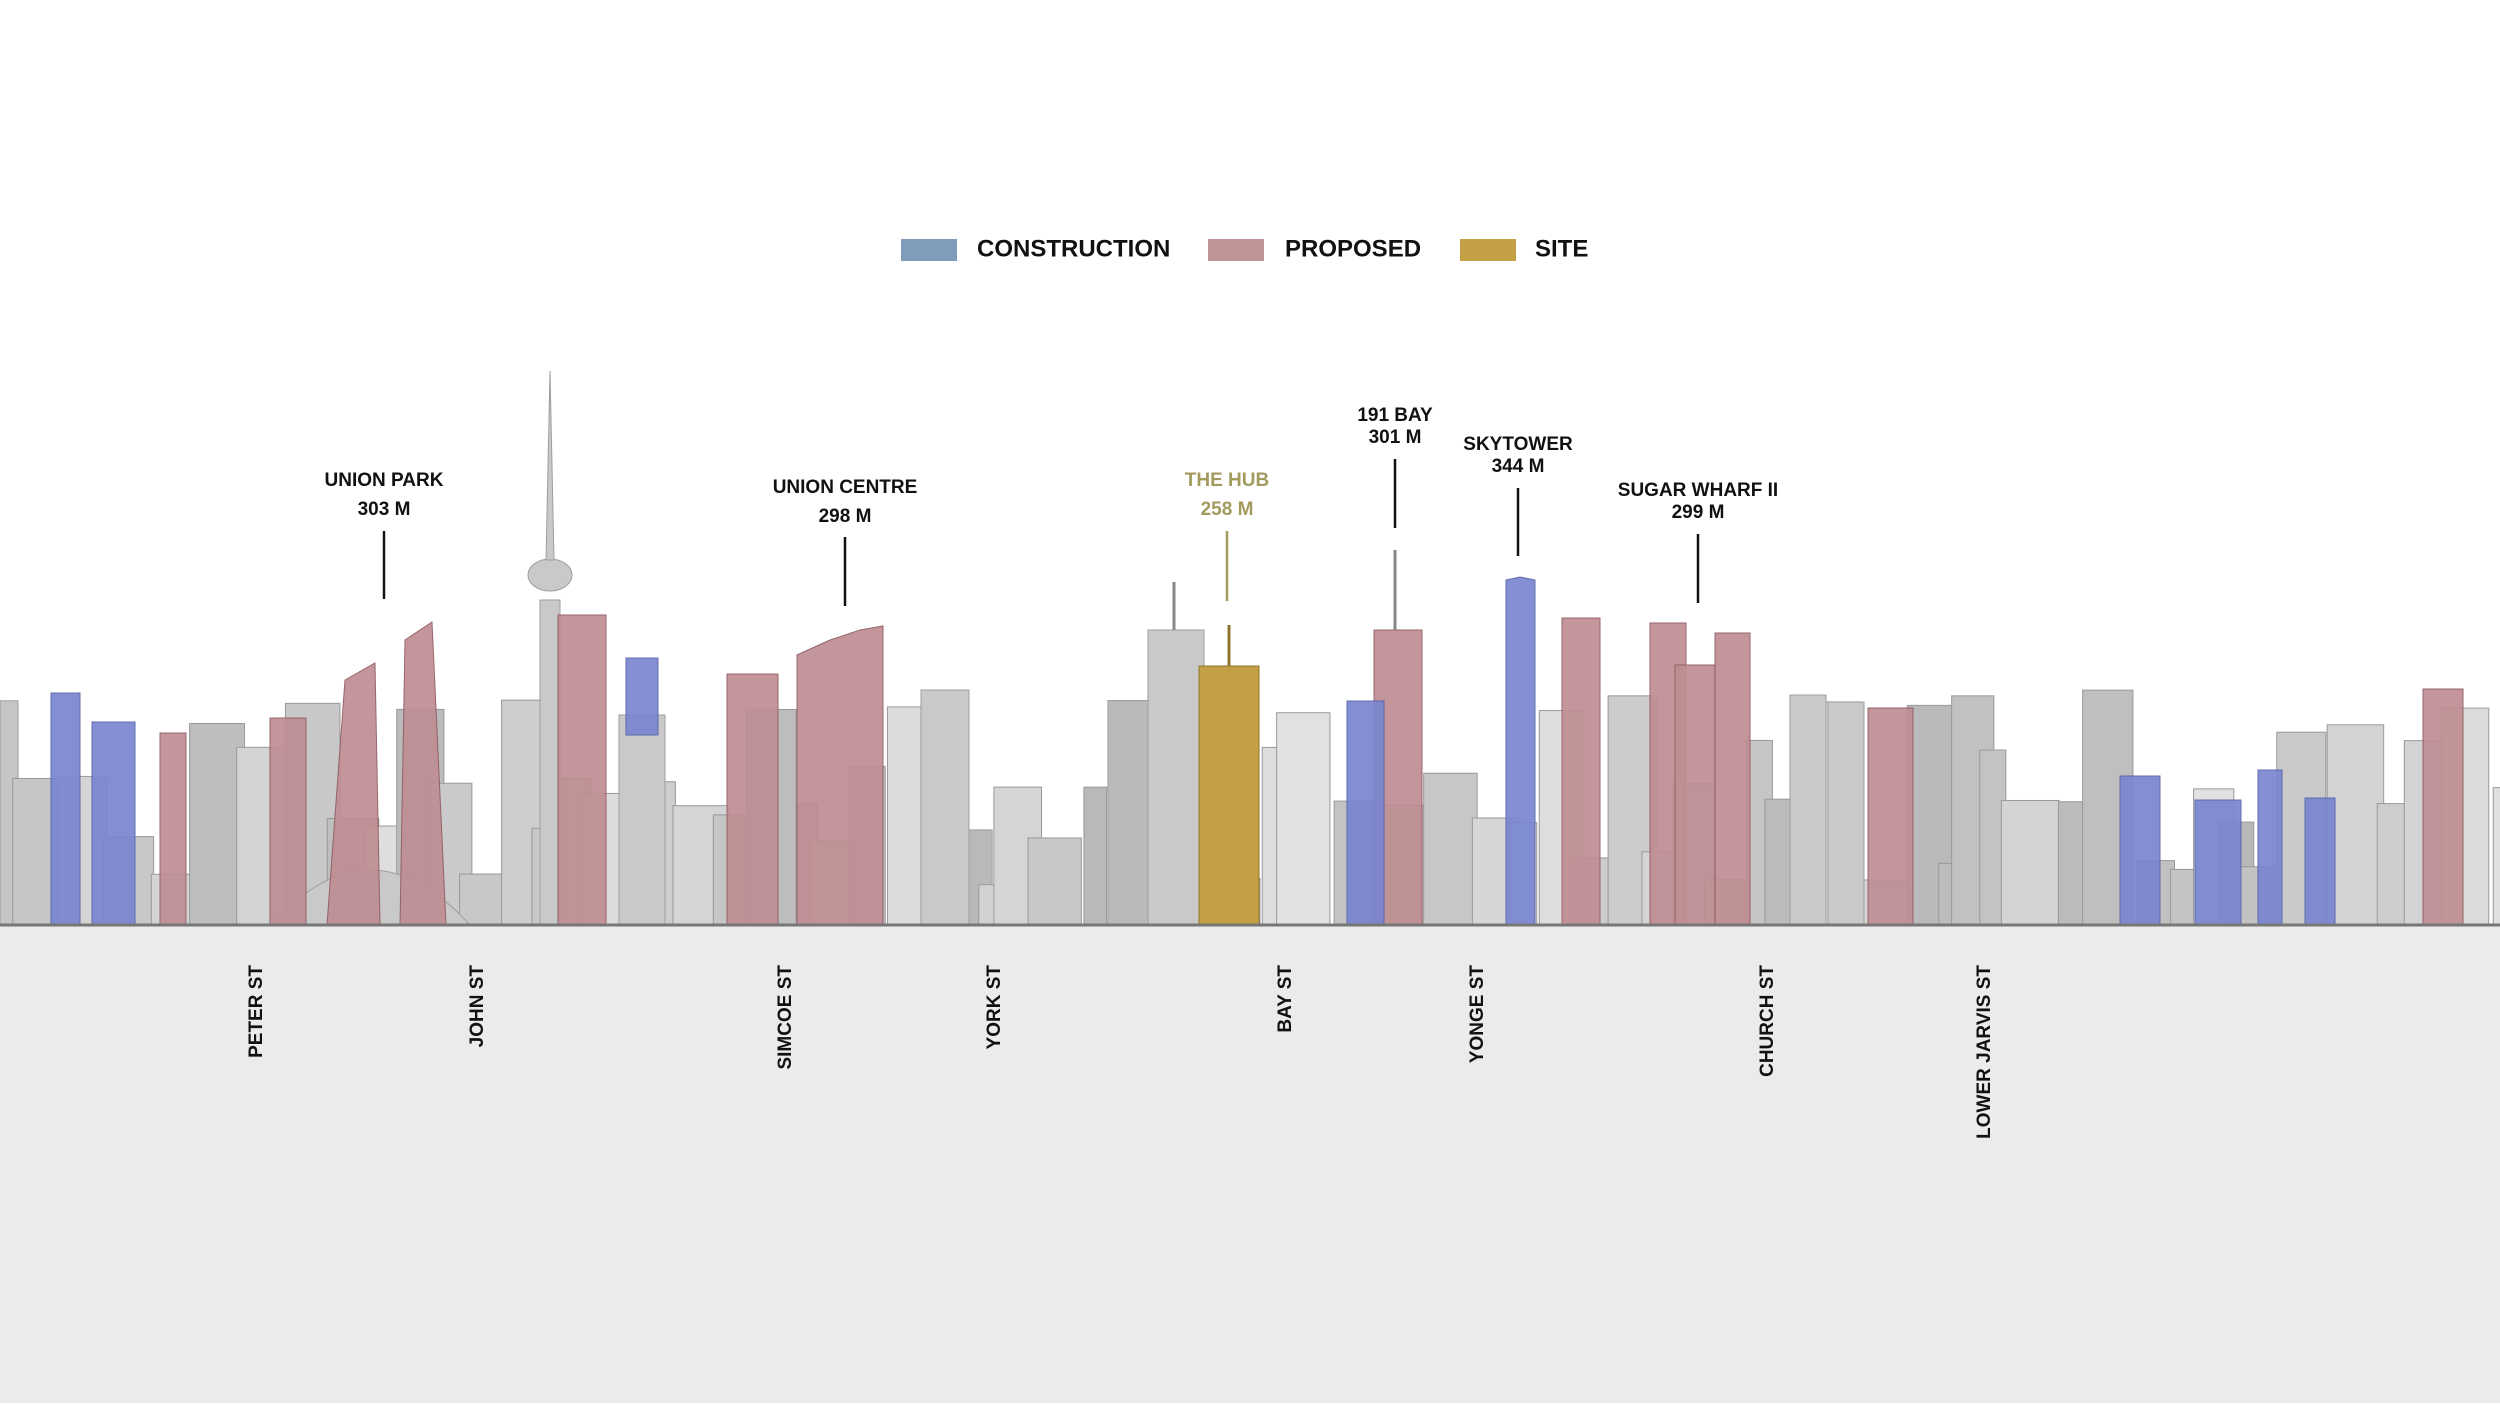 The width and height of the screenshot is (2500, 1406). Describe the element at coordinates (1698, 490) in the screenshot. I see `tower-name: SUGAR WHARF II` at that location.